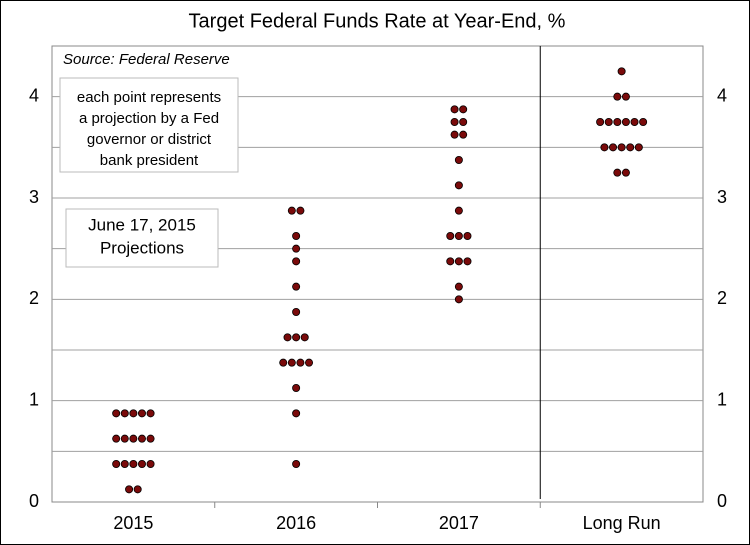 The height and width of the screenshot is (545, 750). I want to click on annotation-text: governor or district, so click(149, 139).